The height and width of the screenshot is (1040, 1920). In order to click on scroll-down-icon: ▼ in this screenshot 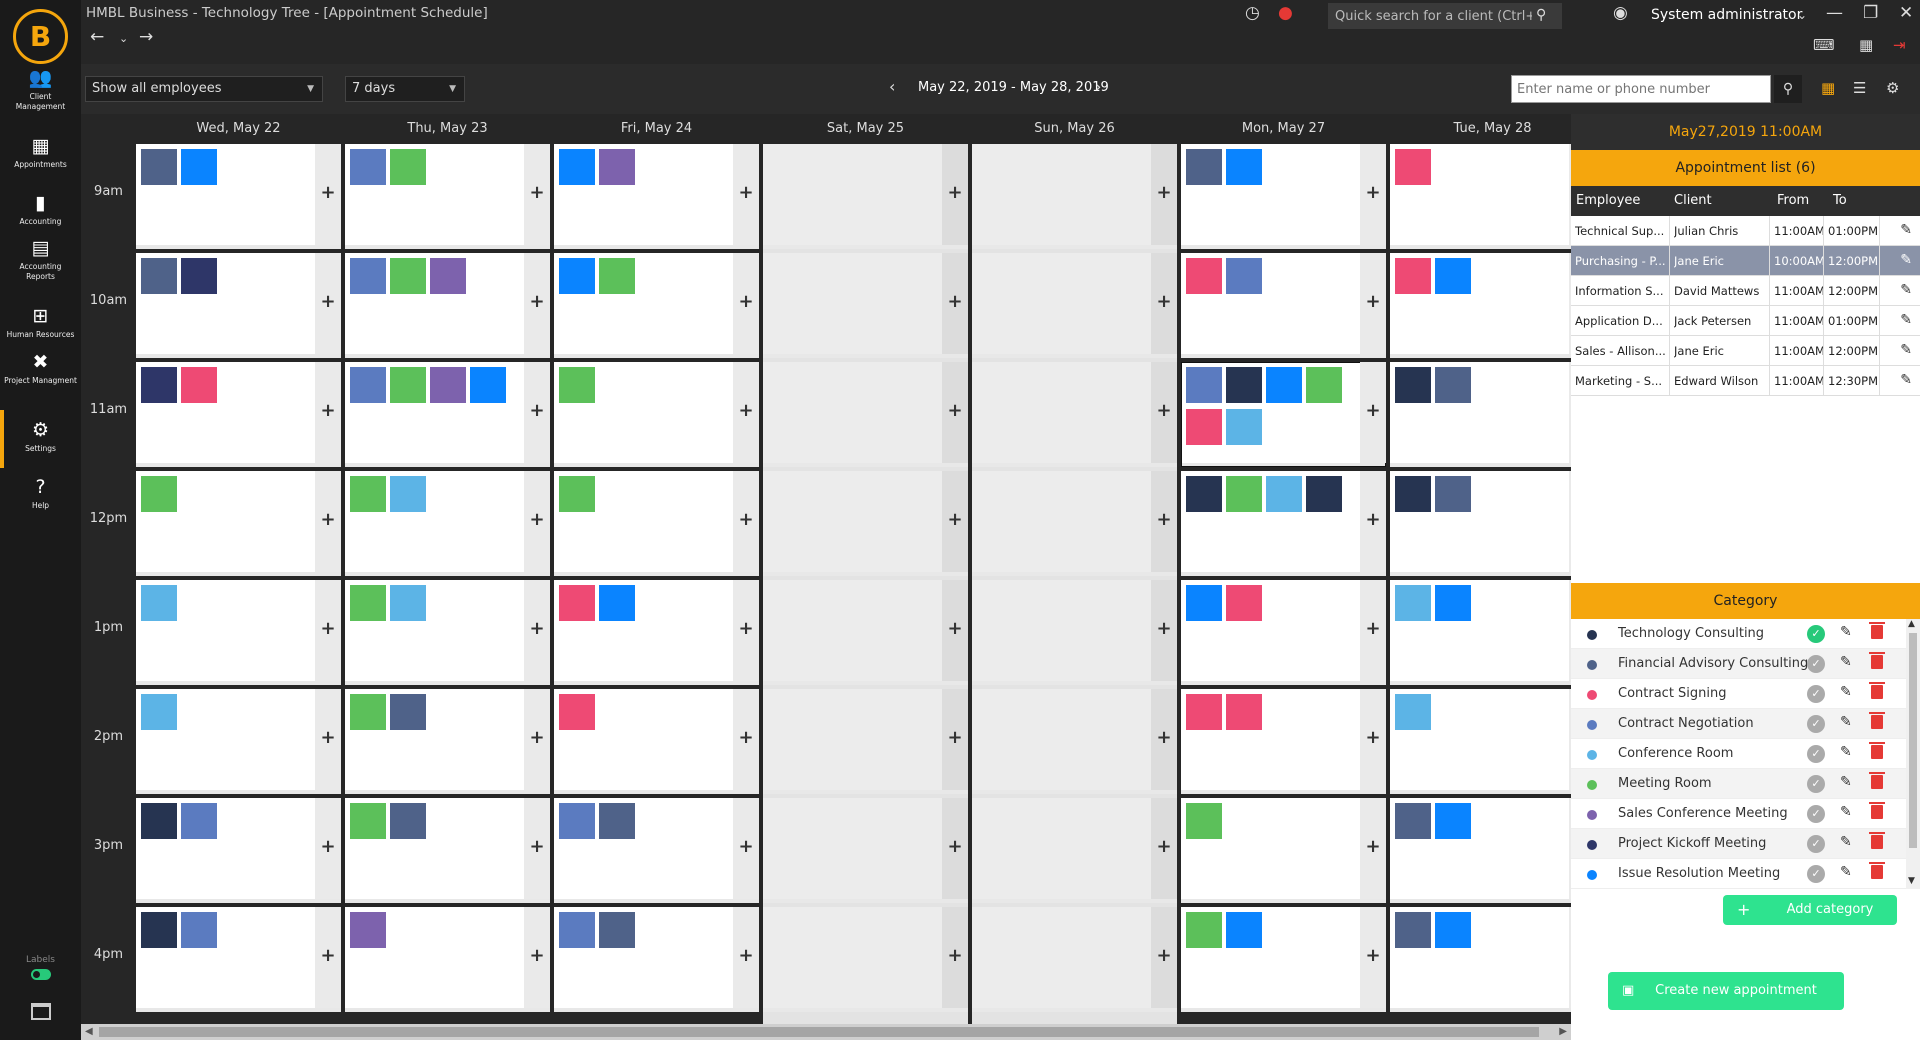, I will do `click(1911, 881)`.